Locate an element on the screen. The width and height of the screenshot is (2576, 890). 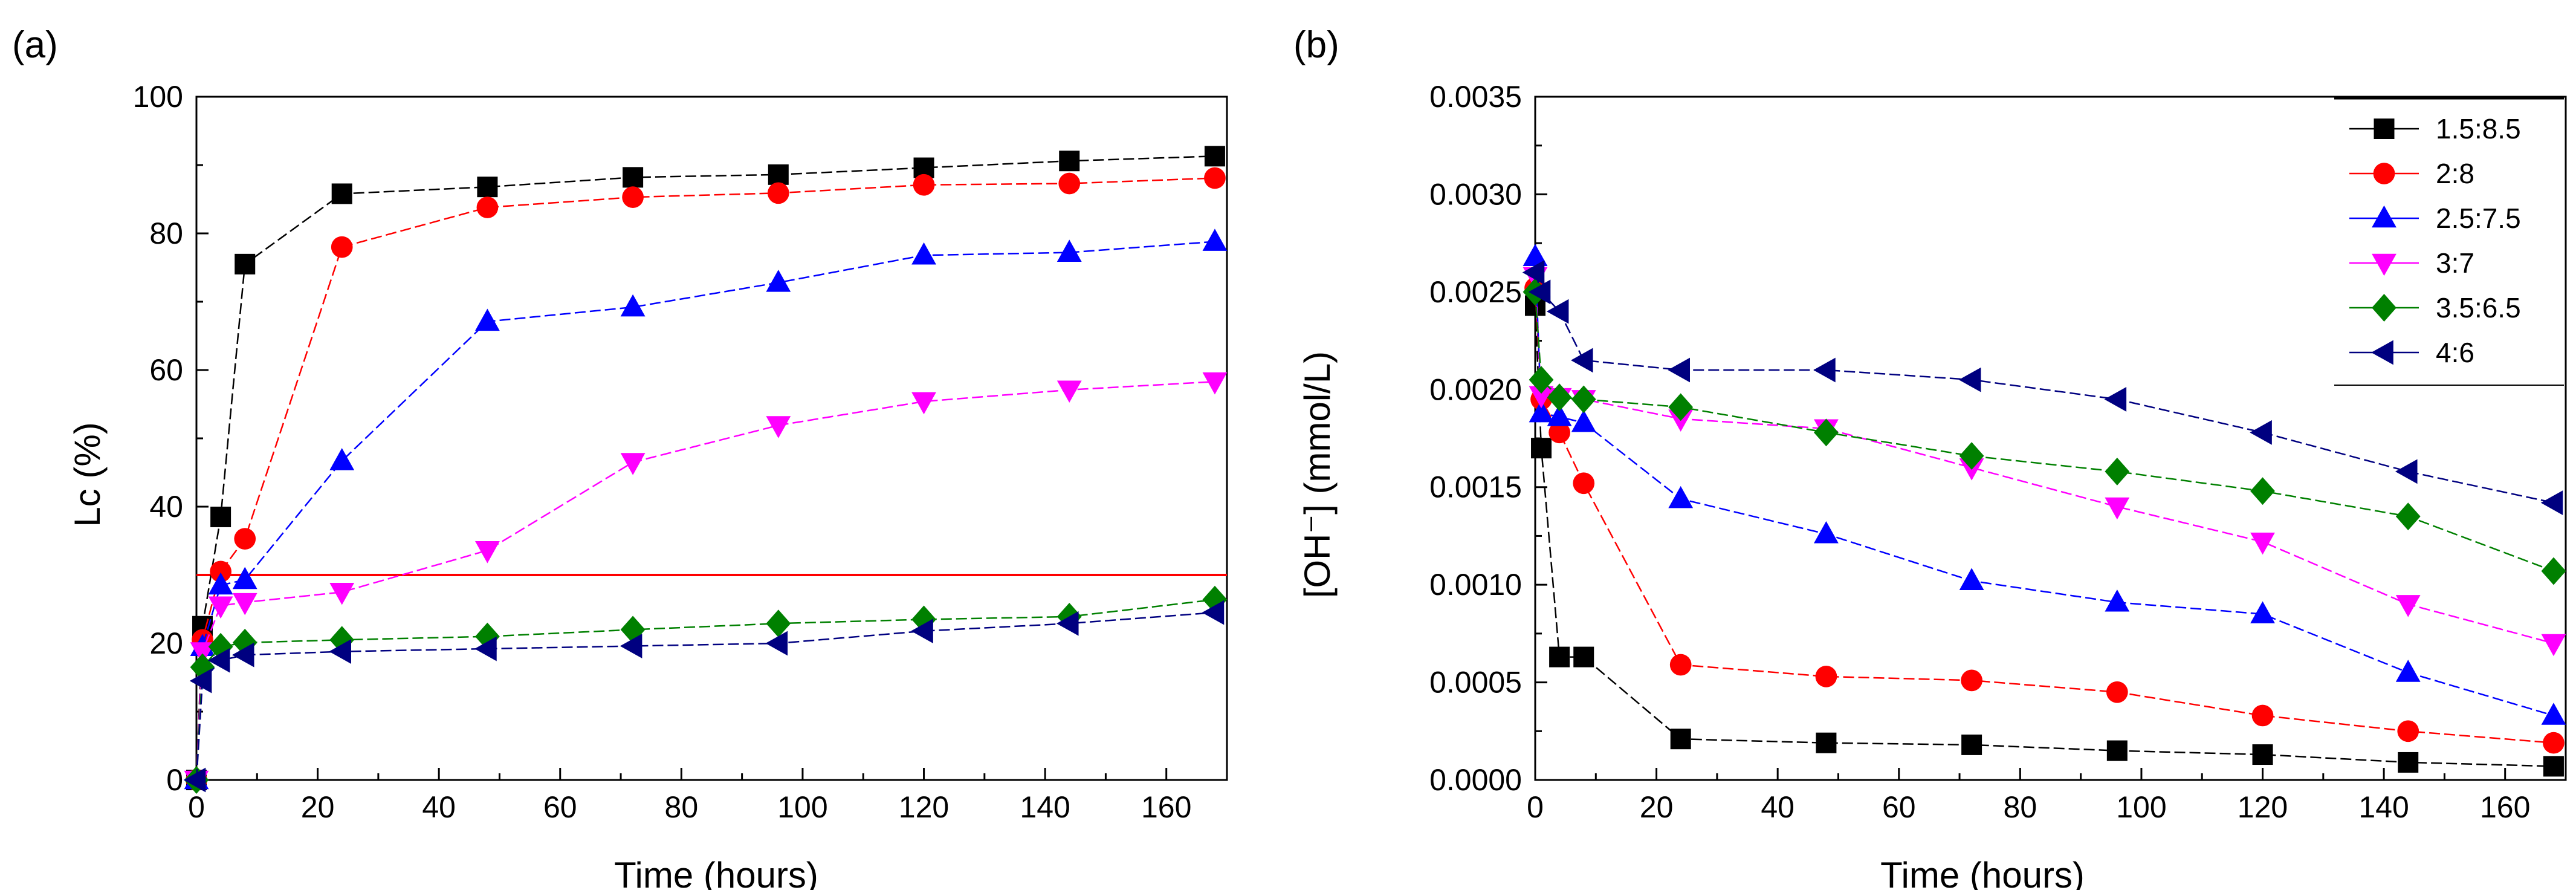
panel-a-y-tick-label: 20 is located at coordinates (166, 643).